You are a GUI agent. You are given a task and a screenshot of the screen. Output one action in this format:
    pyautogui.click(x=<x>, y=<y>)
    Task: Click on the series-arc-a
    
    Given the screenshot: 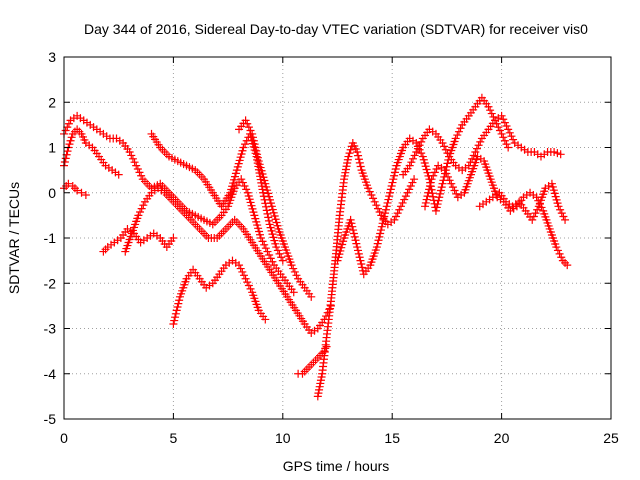 What is the action you would take?
    pyautogui.click(x=179, y=204)
    